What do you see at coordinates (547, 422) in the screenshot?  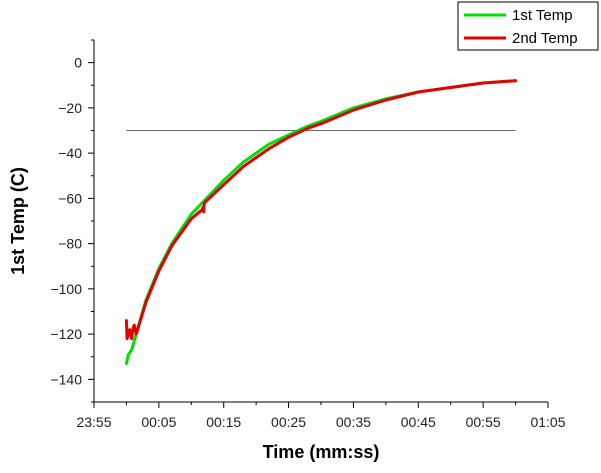 I see `x-tick-label: 01:05` at bounding box center [547, 422].